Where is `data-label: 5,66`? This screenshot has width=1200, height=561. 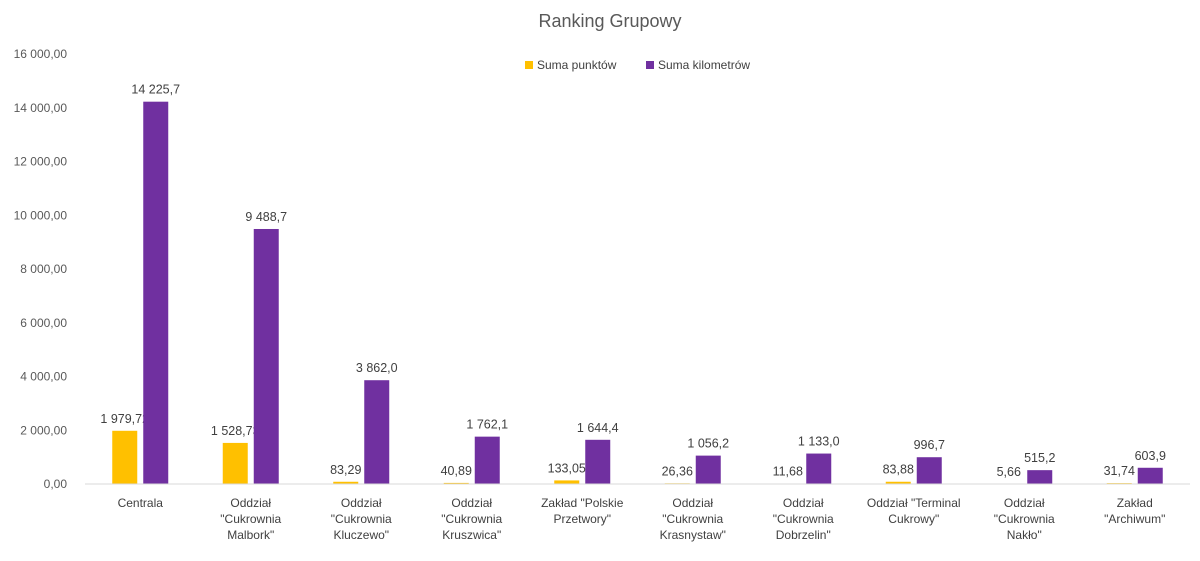
data-label: 5,66 is located at coordinates (1009, 472).